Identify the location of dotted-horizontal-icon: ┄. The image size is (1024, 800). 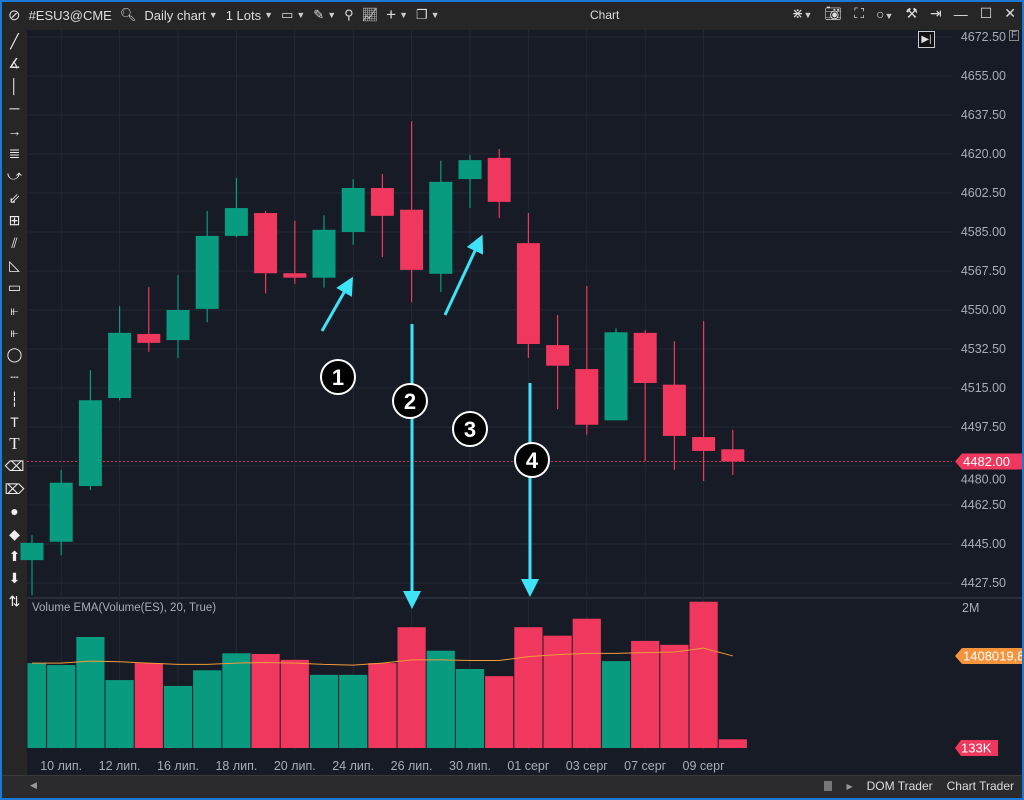
(14, 376).